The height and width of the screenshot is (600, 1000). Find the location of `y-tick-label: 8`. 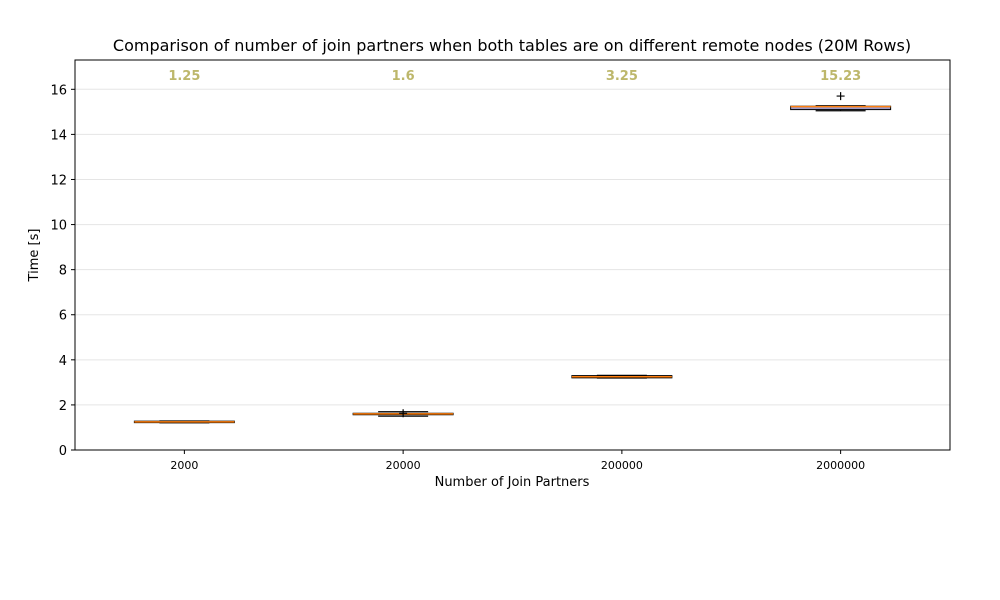

y-tick-label: 8 is located at coordinates (63, 271).